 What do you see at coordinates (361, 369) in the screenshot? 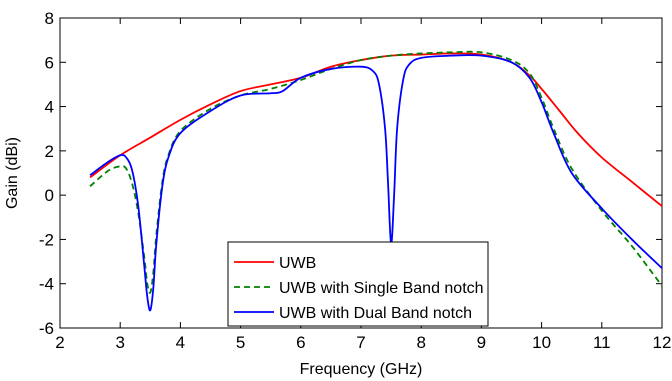
I see `x-axis-label: Frequency (GHz)` at bounding box center [361, 369].